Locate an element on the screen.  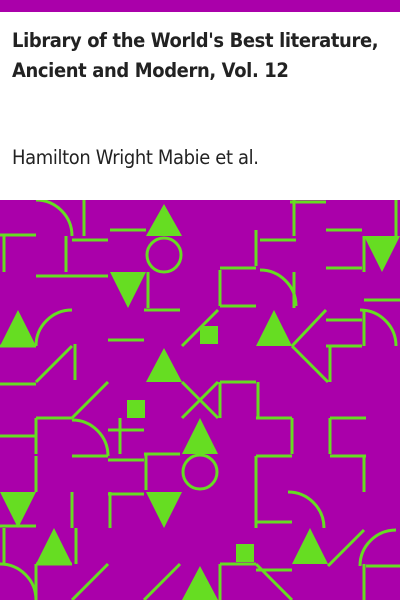
top-accent-bar is located at coordinates (200, 6).